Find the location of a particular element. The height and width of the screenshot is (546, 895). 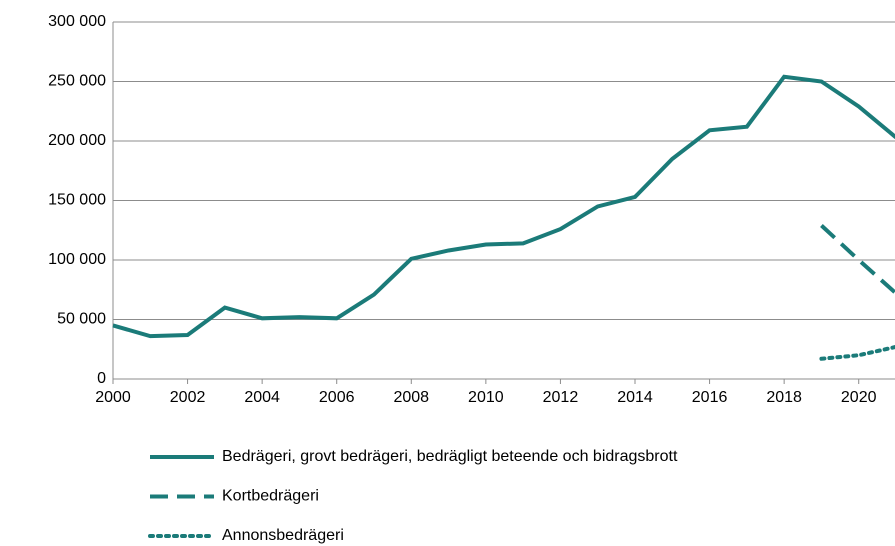

x-tick-label: 2004 is located at coordinates (262, 397).